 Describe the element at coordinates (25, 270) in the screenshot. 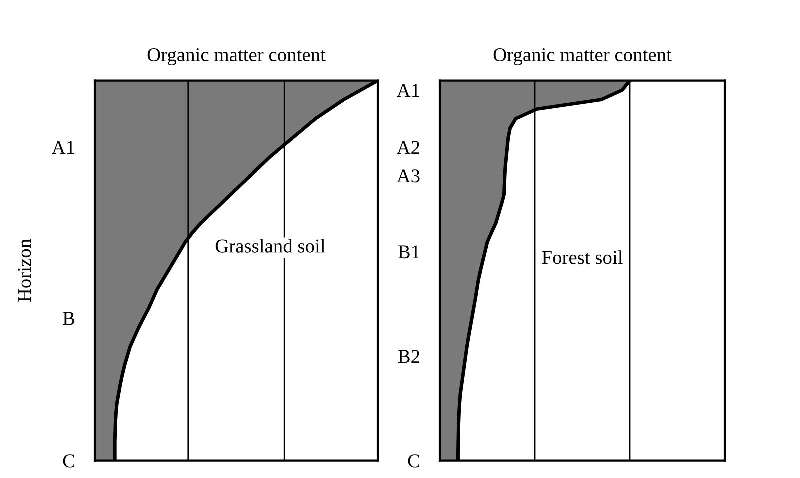

I see `y-axis-title: Horizon` at that location.